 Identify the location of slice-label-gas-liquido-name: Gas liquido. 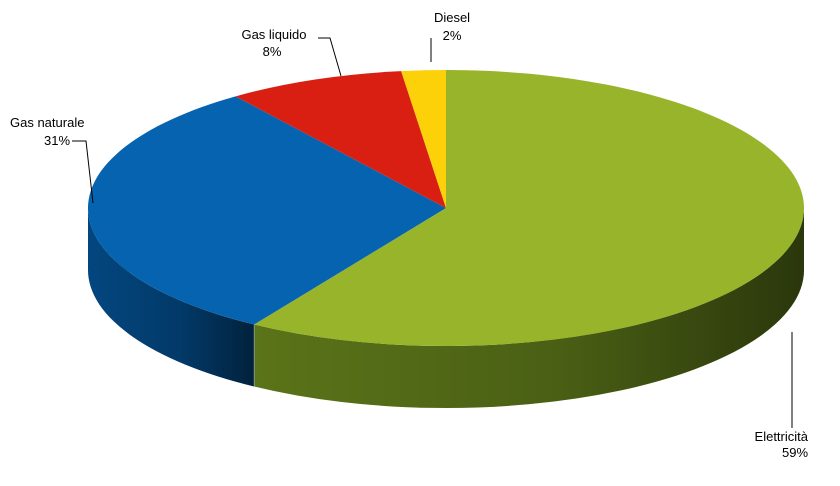
(273, 34).